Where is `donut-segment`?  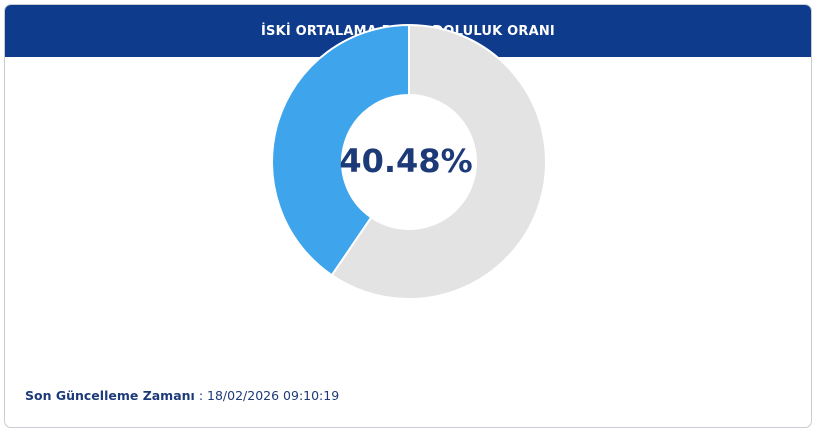
donut-segment is located at coordinates (340, 150).